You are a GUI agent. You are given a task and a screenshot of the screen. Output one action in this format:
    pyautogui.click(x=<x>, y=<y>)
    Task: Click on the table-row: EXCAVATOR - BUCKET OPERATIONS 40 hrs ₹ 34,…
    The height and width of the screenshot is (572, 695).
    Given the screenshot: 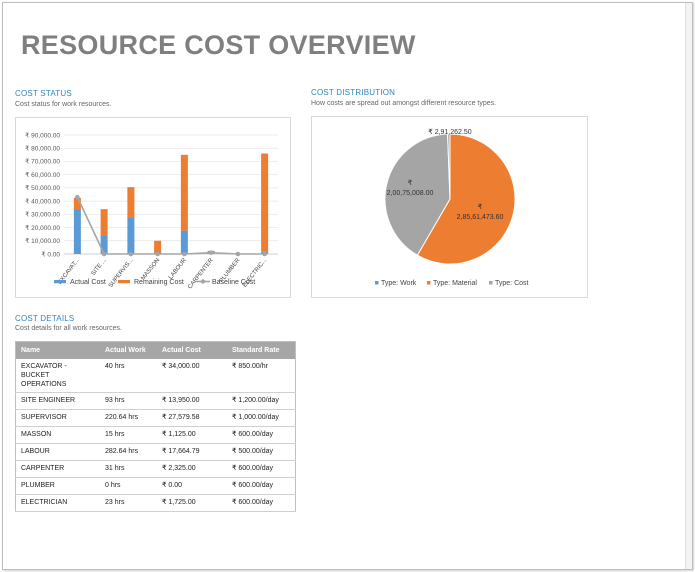 What is the action you would take?
    pyautogui.click(x=155, y=376)
    